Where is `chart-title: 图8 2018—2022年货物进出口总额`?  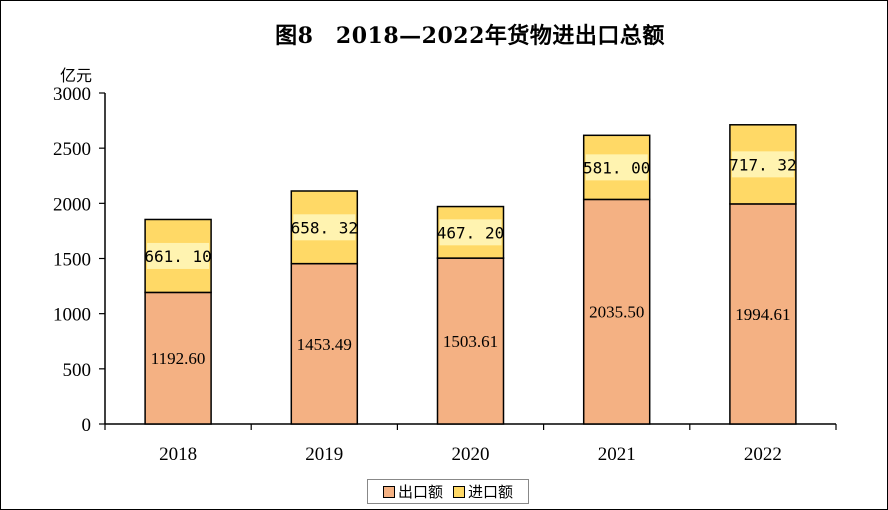 chart-title: 图8 2018—2022年货物进出口总额 is located at coordinates (470, 36).